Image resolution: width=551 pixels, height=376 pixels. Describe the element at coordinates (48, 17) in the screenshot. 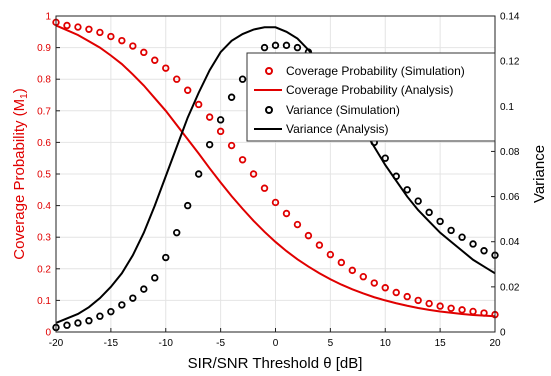

I see `y-left-tick-label-10: 1` at that location.